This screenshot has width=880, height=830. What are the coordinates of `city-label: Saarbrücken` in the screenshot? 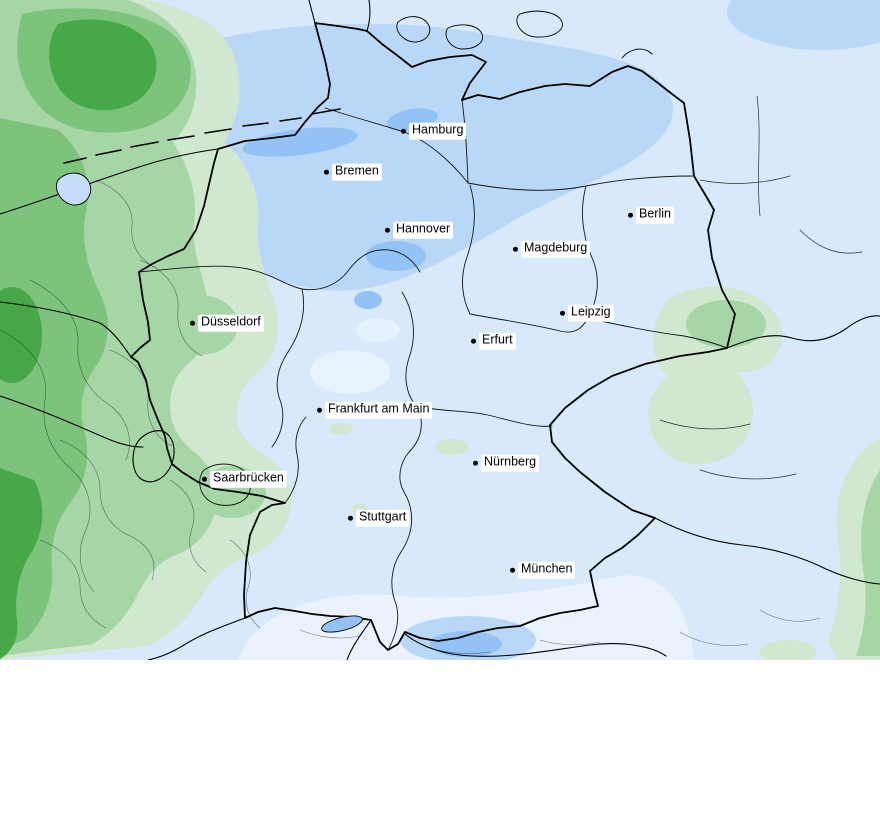 It's located at (248, 479).